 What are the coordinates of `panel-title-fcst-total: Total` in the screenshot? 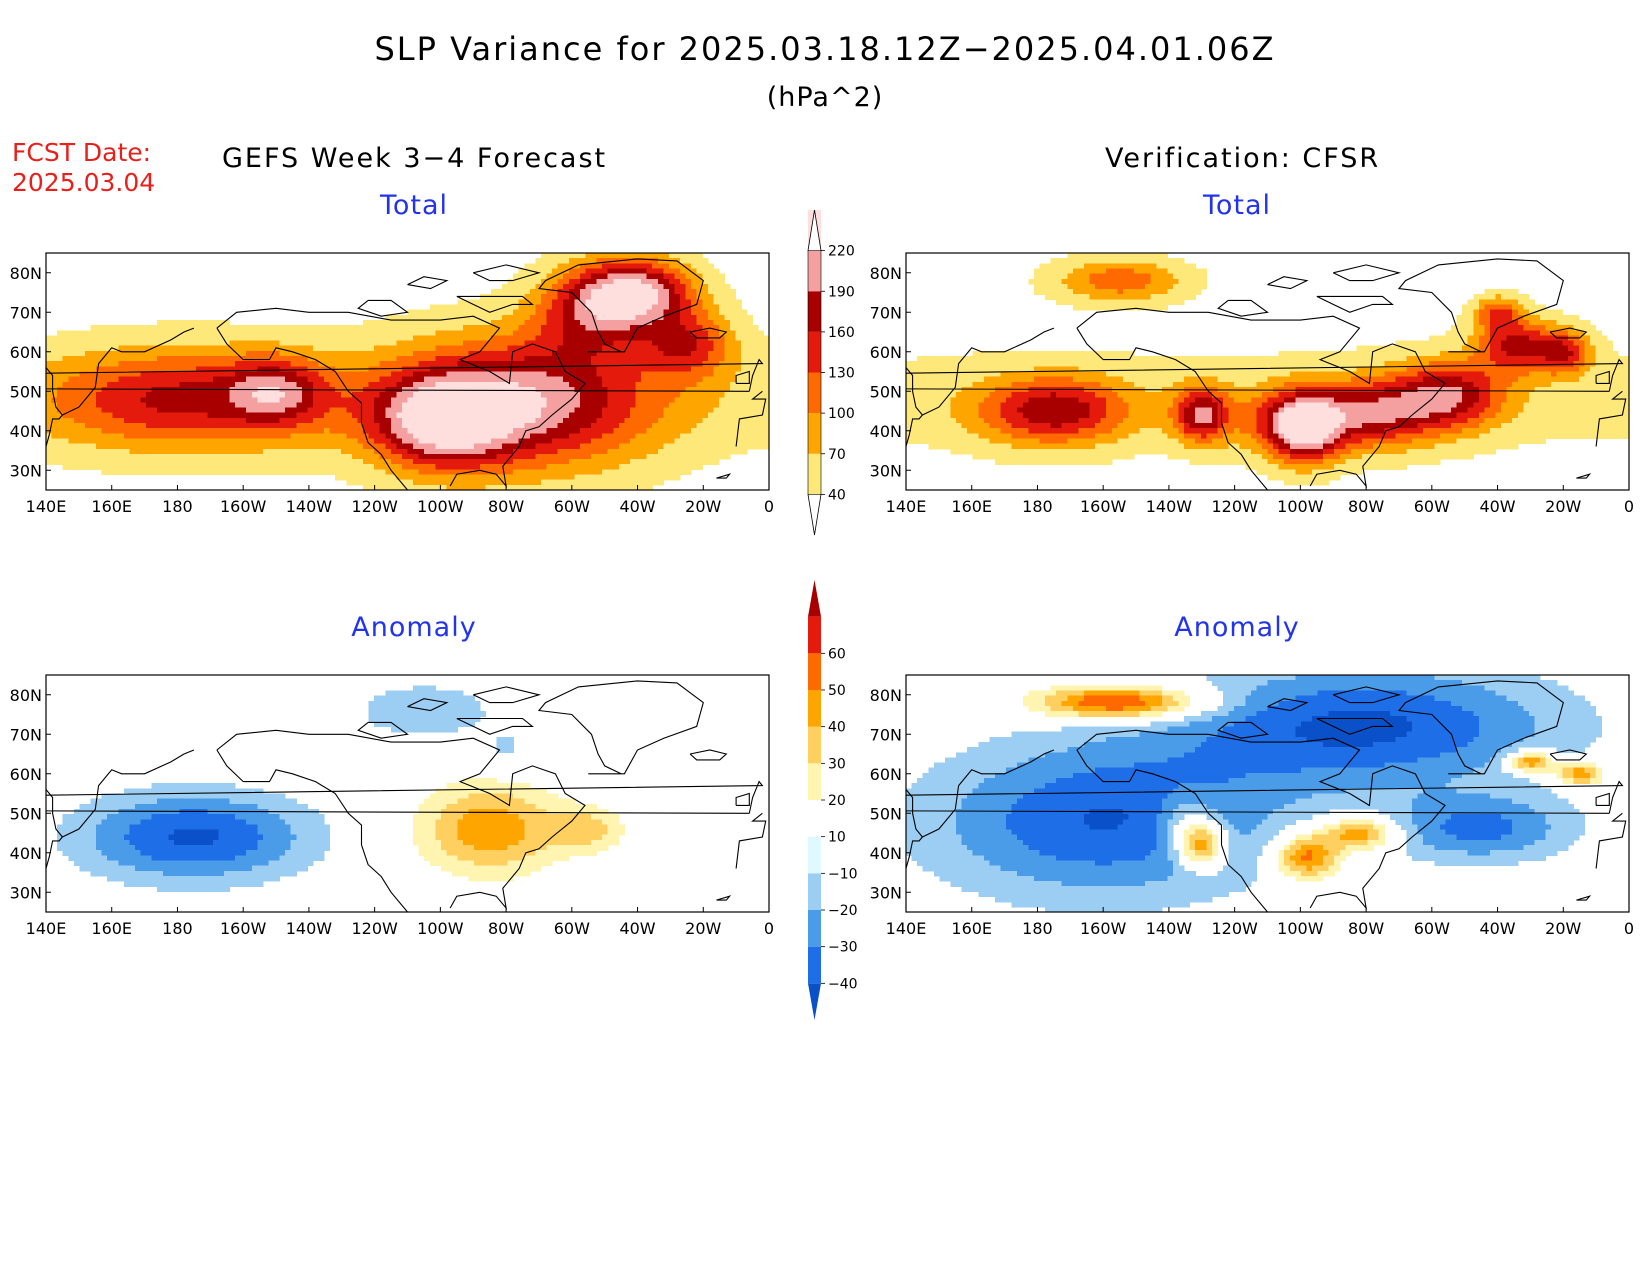 It's located at (414, 205).